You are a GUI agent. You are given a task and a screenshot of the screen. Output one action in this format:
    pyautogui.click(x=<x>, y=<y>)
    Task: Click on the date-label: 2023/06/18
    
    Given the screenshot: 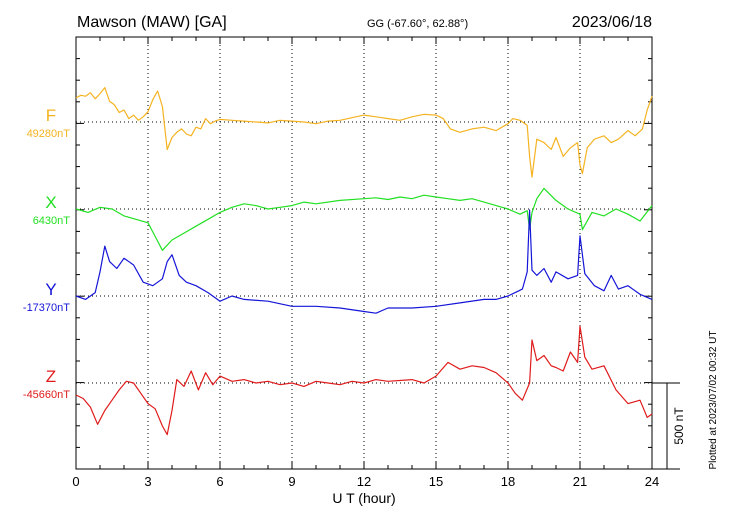 What is the action you would take?
    pyautogui.click(x=612, y=22)
    